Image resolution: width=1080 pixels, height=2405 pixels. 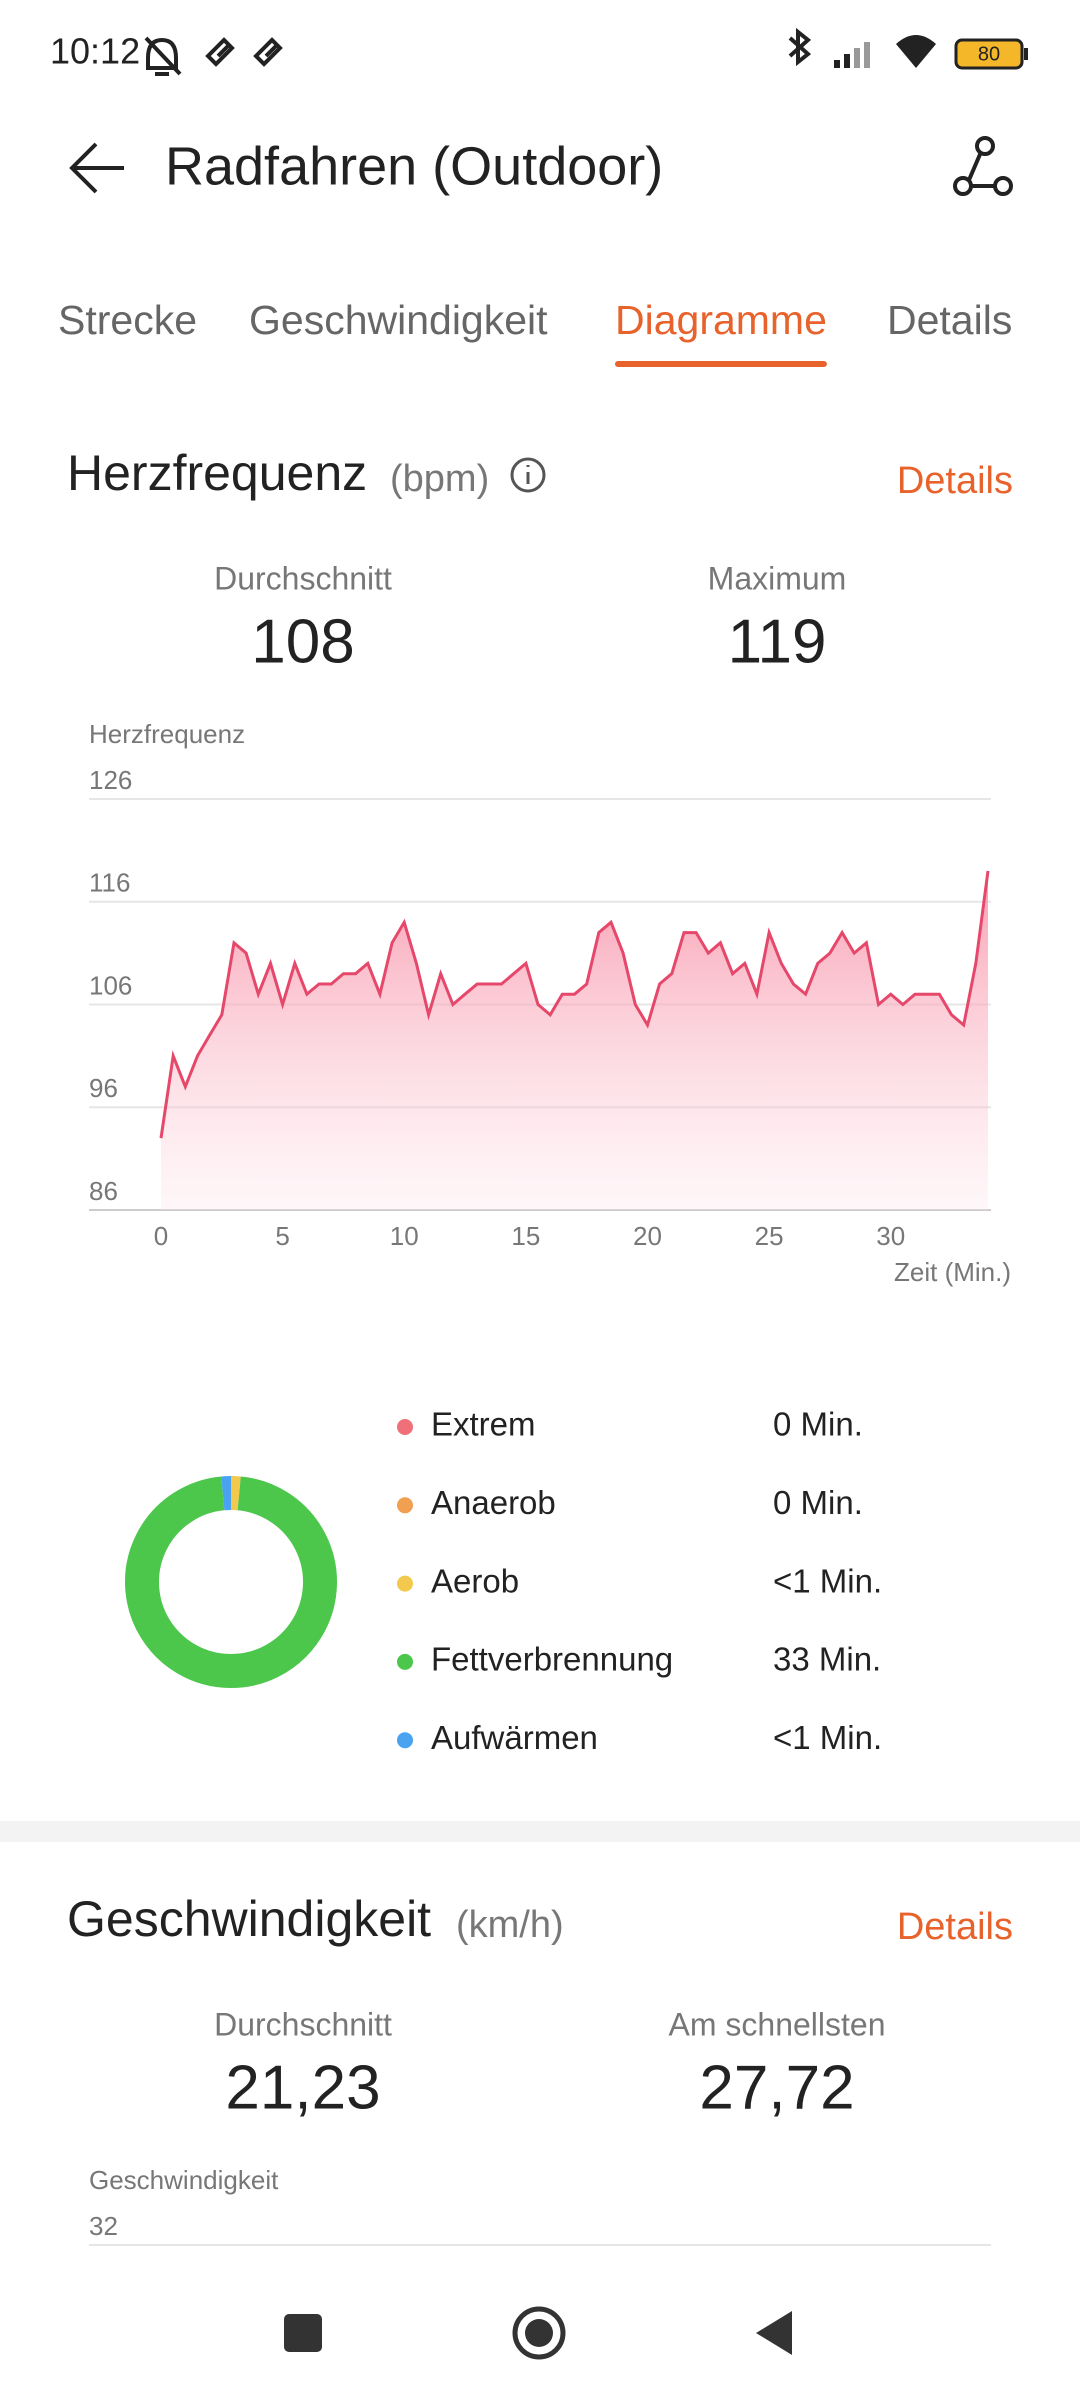 What do you see at coordinates (404, 1236) in the screenshot?
I see `x-tick-label: 10` at bounding box center [404, 1236].